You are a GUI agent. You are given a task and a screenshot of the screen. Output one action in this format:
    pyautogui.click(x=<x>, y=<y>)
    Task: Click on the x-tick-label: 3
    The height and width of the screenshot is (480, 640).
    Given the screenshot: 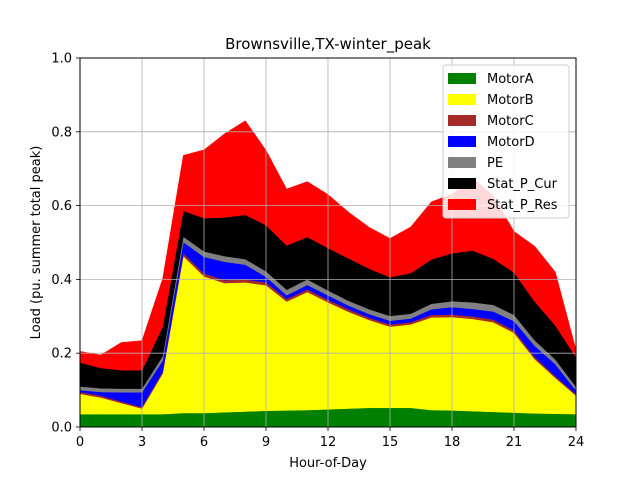 What is the action you would take?
    pyautogui.click(x=142, y=442)
    